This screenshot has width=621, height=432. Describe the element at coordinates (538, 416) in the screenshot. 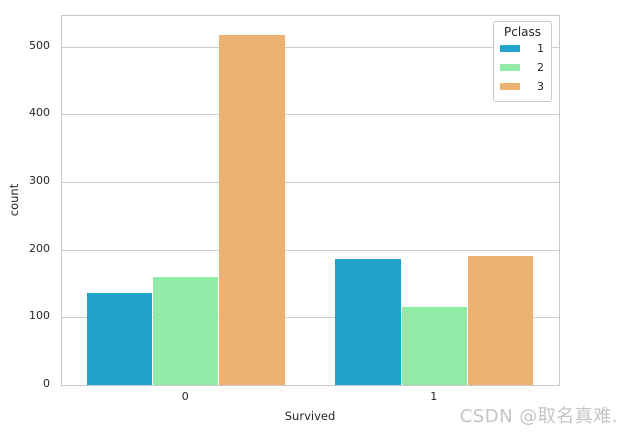

I see `watermark: CSDN @取名真难.` at that location.